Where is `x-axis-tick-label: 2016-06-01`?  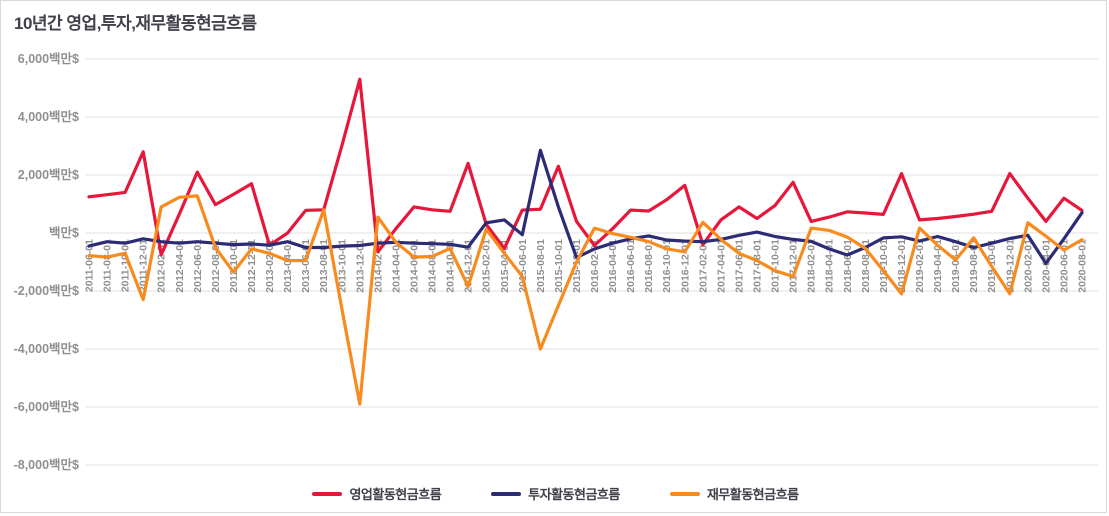
x-axis-tick-label: 2016-06-01 is located at coordinates (631, 266).